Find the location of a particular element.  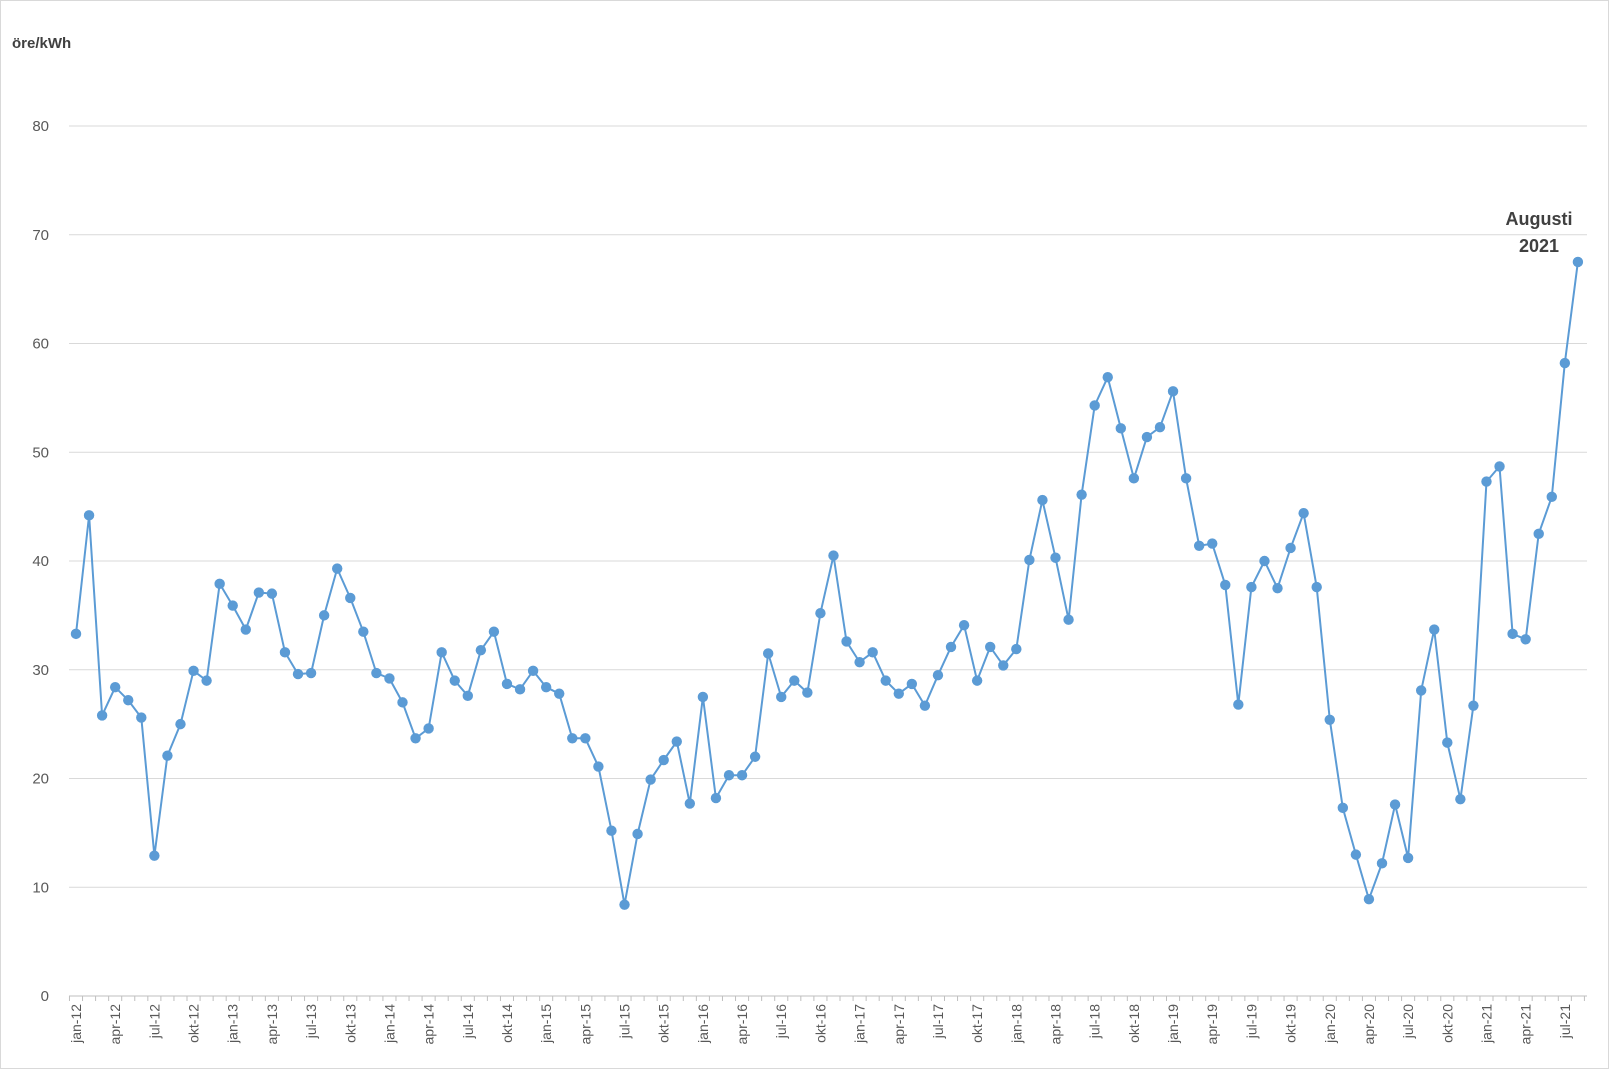

x-tick-label: apr-15 is located at coordinates (585, 1024).